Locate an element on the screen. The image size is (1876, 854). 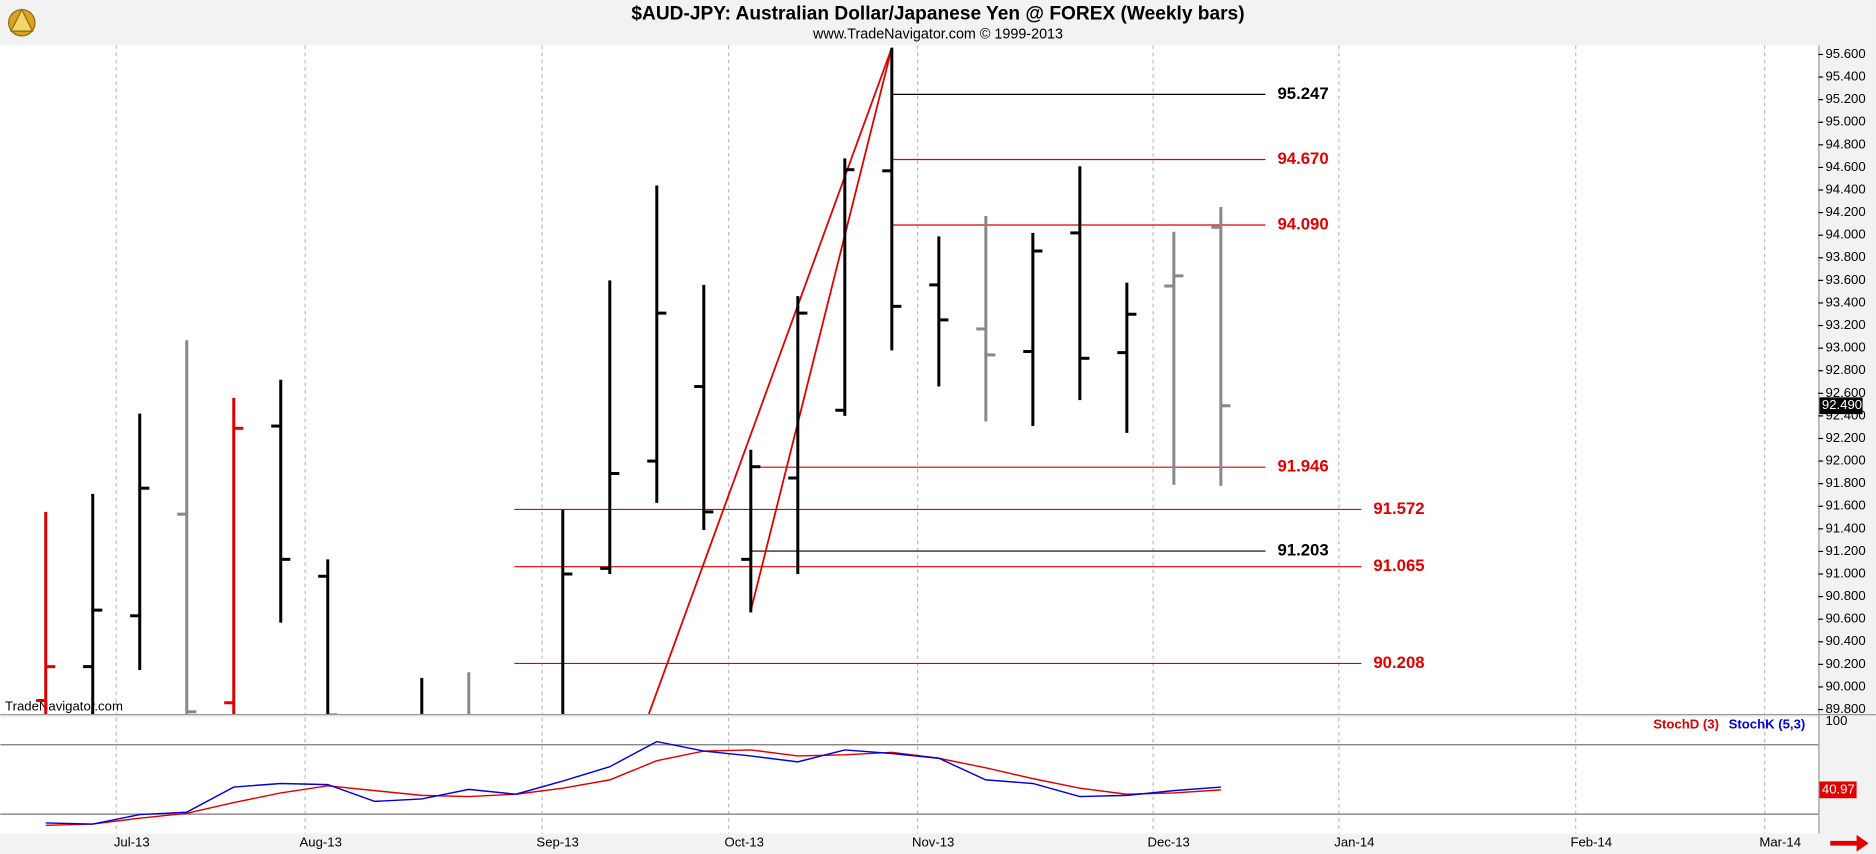
y-tick-label: 94.400 is located at coordinates (1845, 188).